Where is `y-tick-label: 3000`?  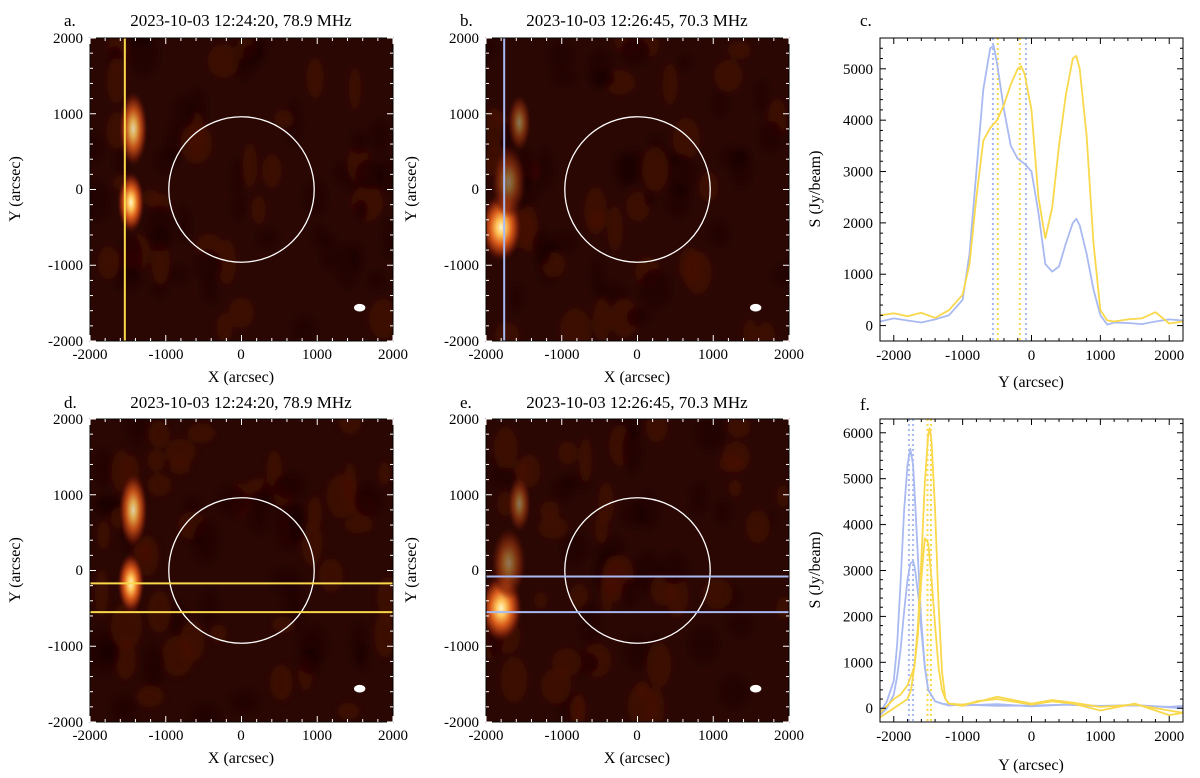
y-tick-label: 3000 is located at coordinates (858, 572).